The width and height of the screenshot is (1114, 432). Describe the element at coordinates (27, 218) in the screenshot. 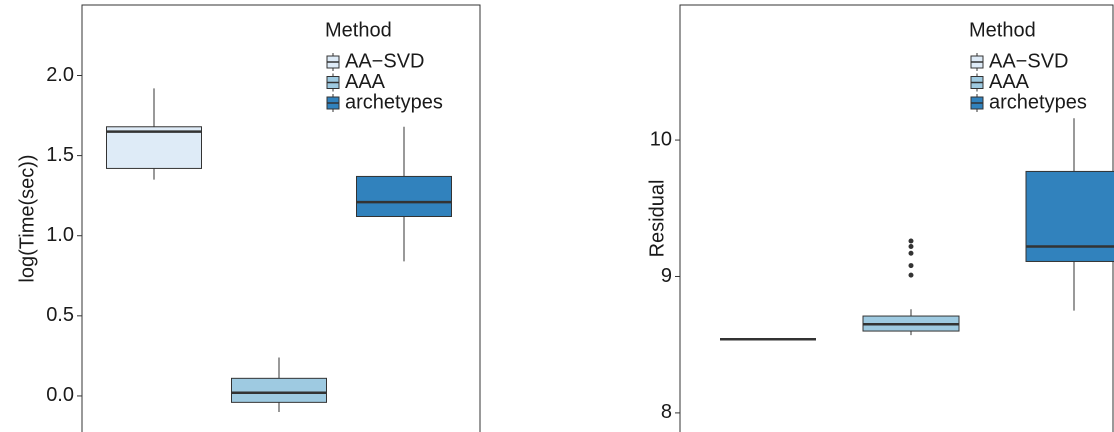

I see `y-axis-label: log(Time(sec))` at that location.